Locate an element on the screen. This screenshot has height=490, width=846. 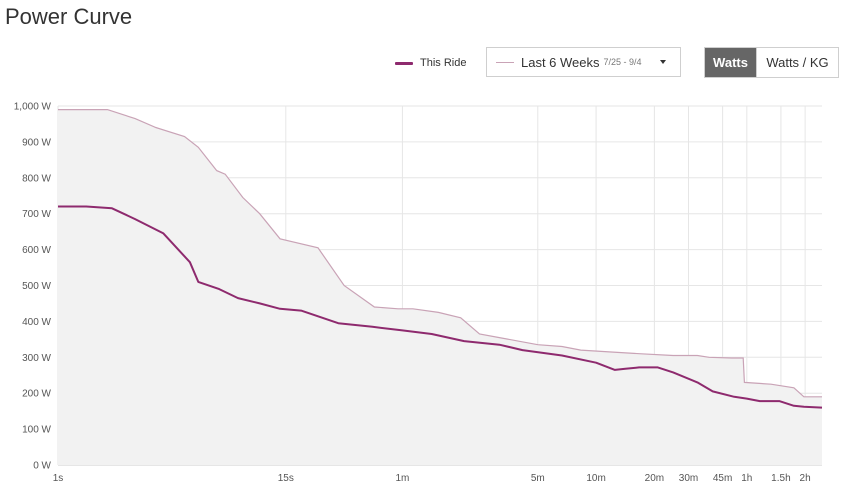
x-tick-label: 1s is located at coordinates (58, 478).